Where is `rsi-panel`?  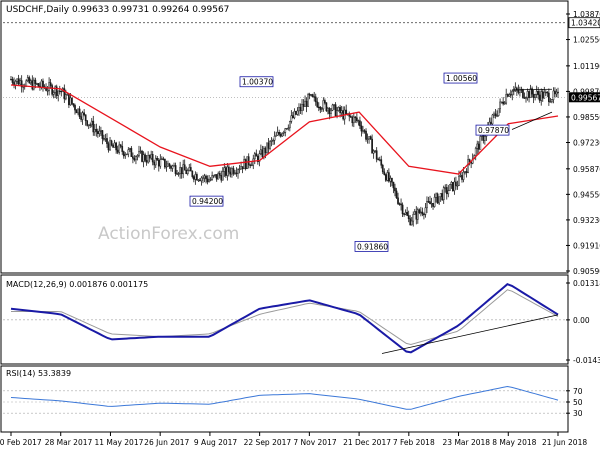
rsi-panel is located at coordinates (284, 399).